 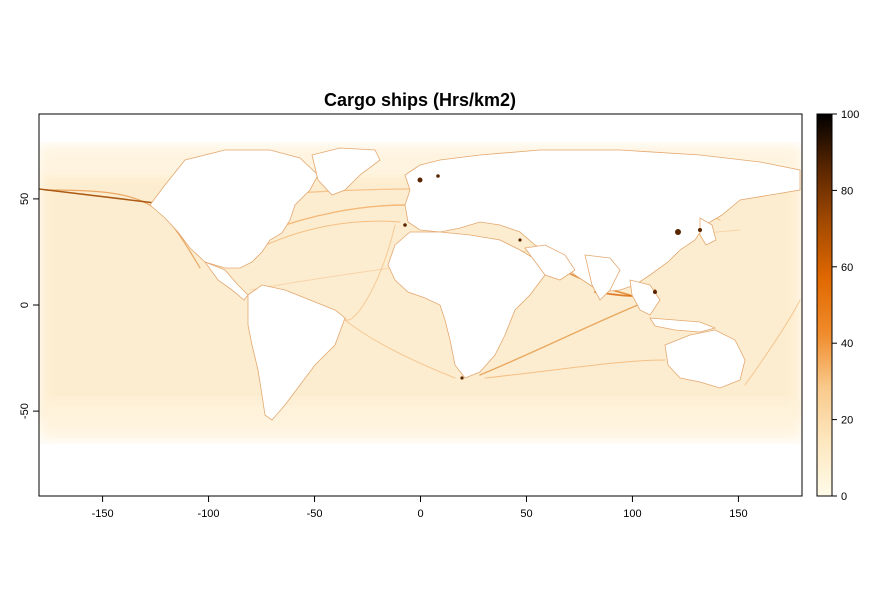 I want to click on y-axis: -50 0 50, so click(x=29, y=306).